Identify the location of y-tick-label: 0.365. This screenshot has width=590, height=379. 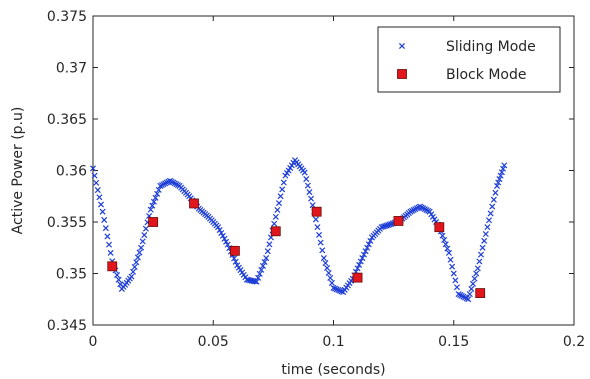
(67, 120).